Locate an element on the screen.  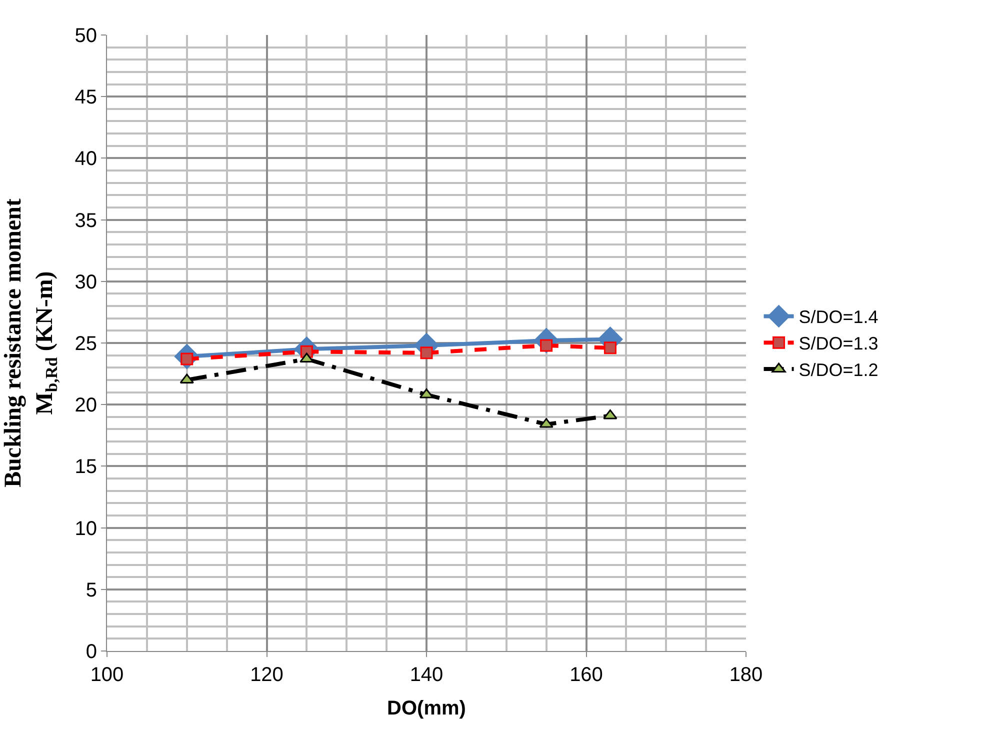
legend-label: S/DO=1.4 is located at coordinates (838, 317).